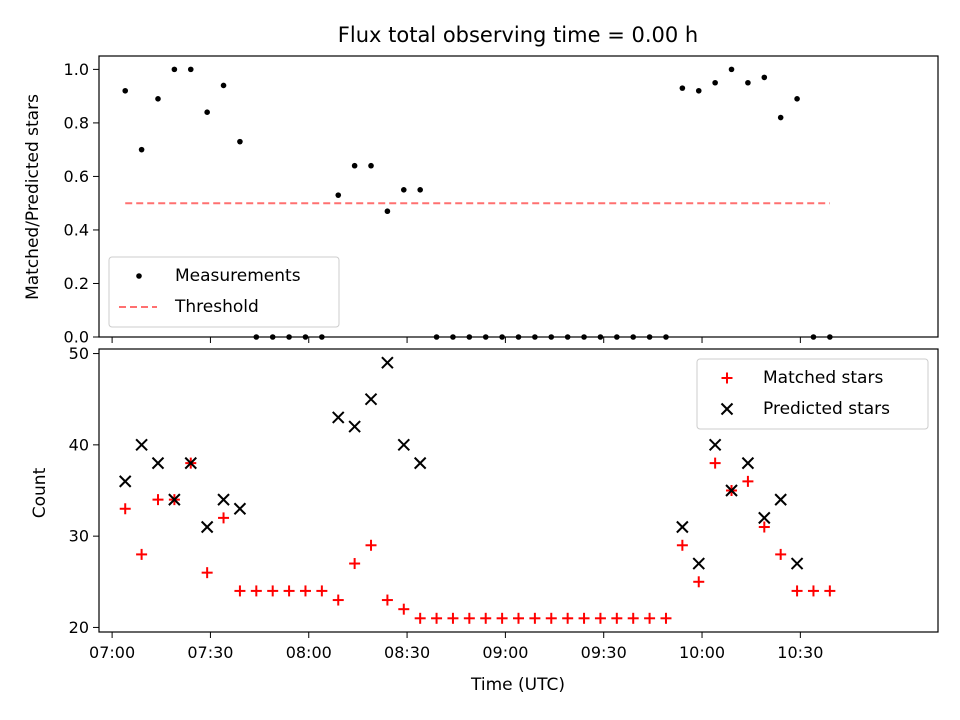  What do you see at coordinates (727, 409) in the screenshot?
I see `legend-predicted-swatch` at bounding box center [727, 409].